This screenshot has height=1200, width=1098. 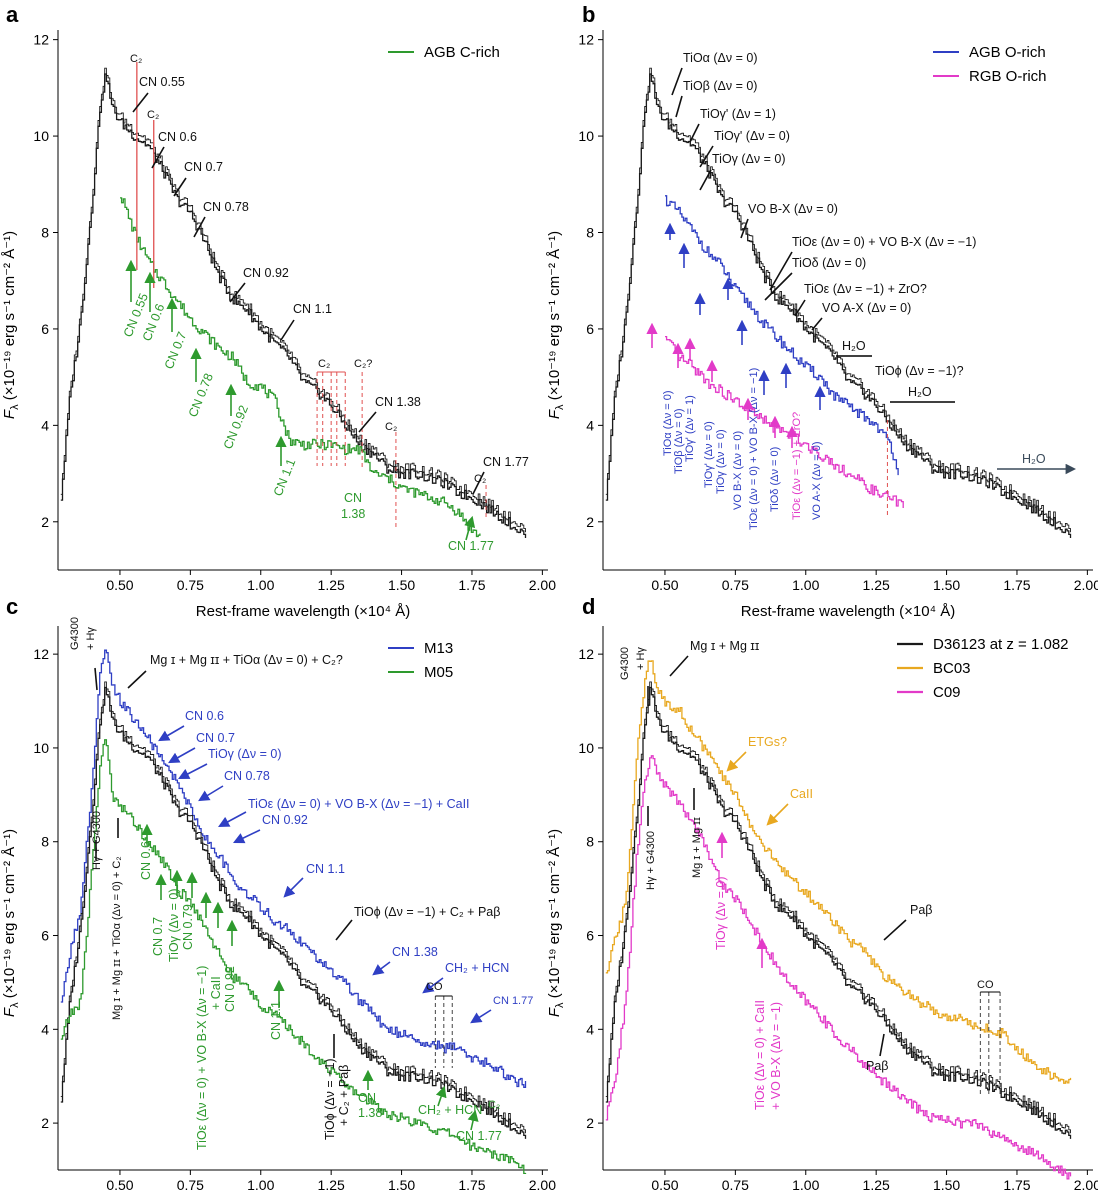 I want to click on panel-letter: c, so click(x=12, y=606).